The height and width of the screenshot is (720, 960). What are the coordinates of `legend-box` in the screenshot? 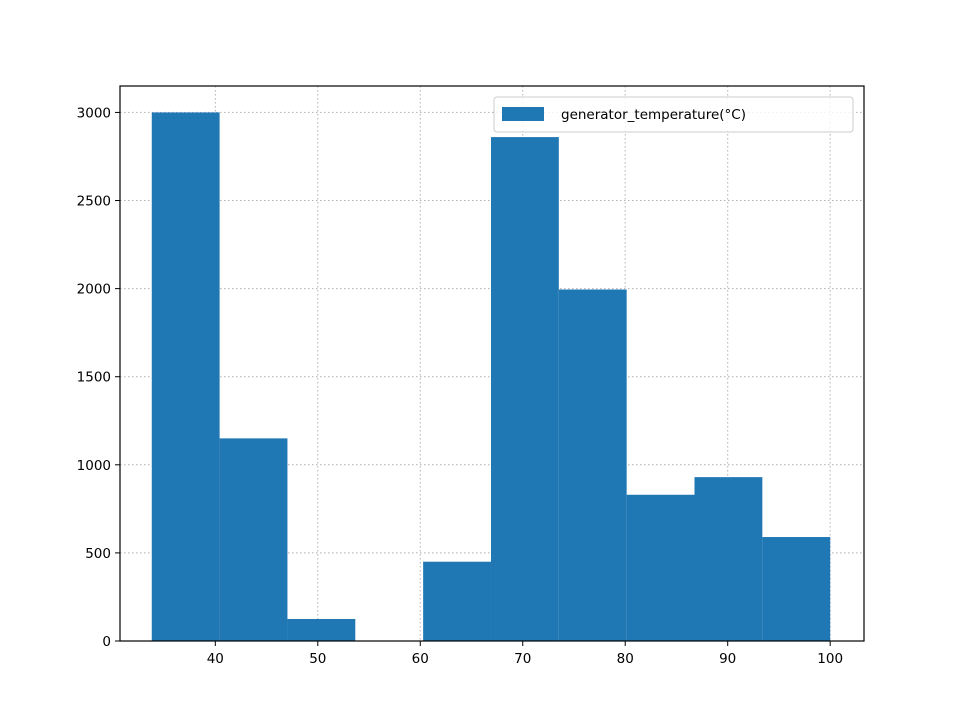 It's located at (673, 114).